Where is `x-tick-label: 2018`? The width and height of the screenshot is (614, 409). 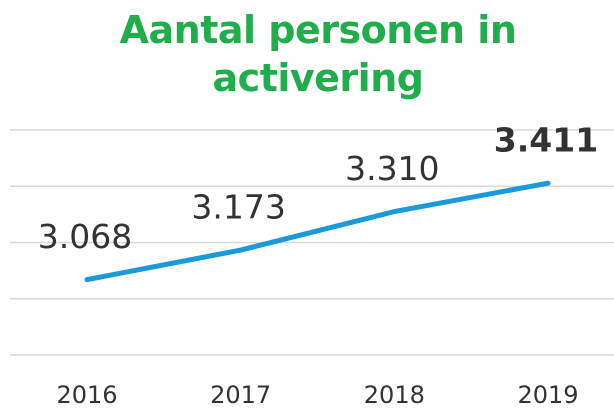 x-tick-label: 2018 is located at coordinates (394, 395).